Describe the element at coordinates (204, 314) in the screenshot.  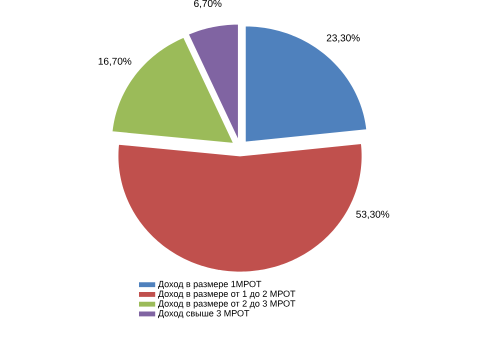
I see `legend-label: Доход свыше 3 МРОТ` at that location.